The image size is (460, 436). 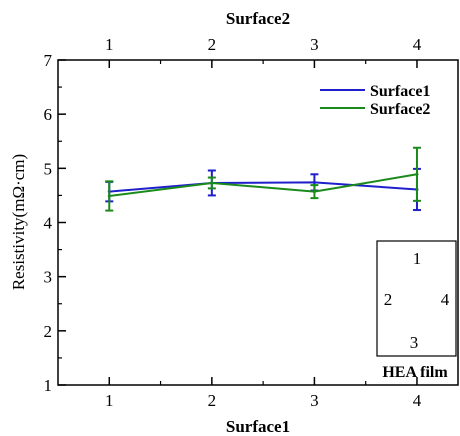 I want to click on inset-film-diagram: 1 2 3 4 HEA film, so click(x=416, y=310).